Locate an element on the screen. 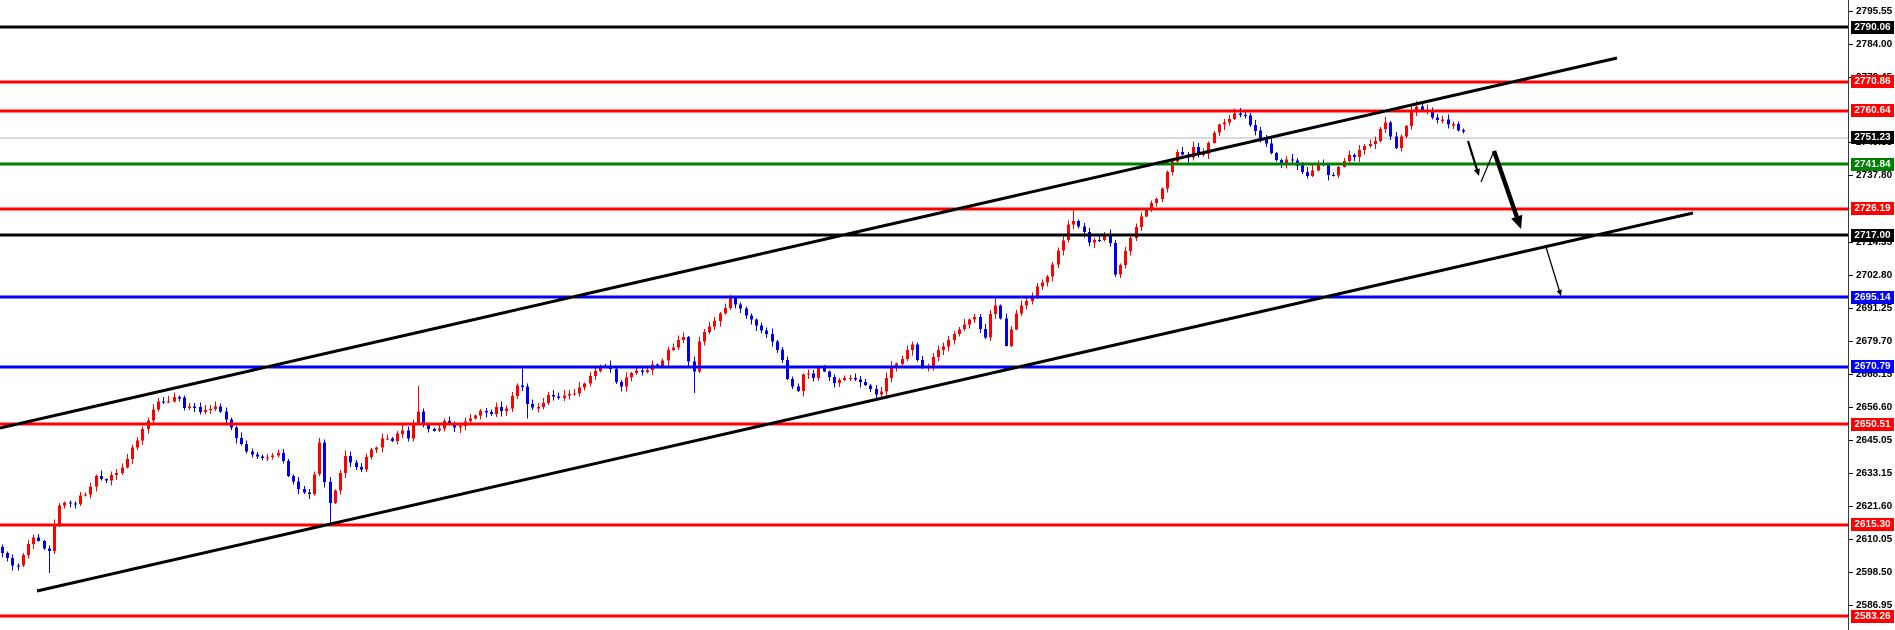 This screenshot has width=1895, height=630. projection-arrow-minor is located at coordinates (1553, 271).